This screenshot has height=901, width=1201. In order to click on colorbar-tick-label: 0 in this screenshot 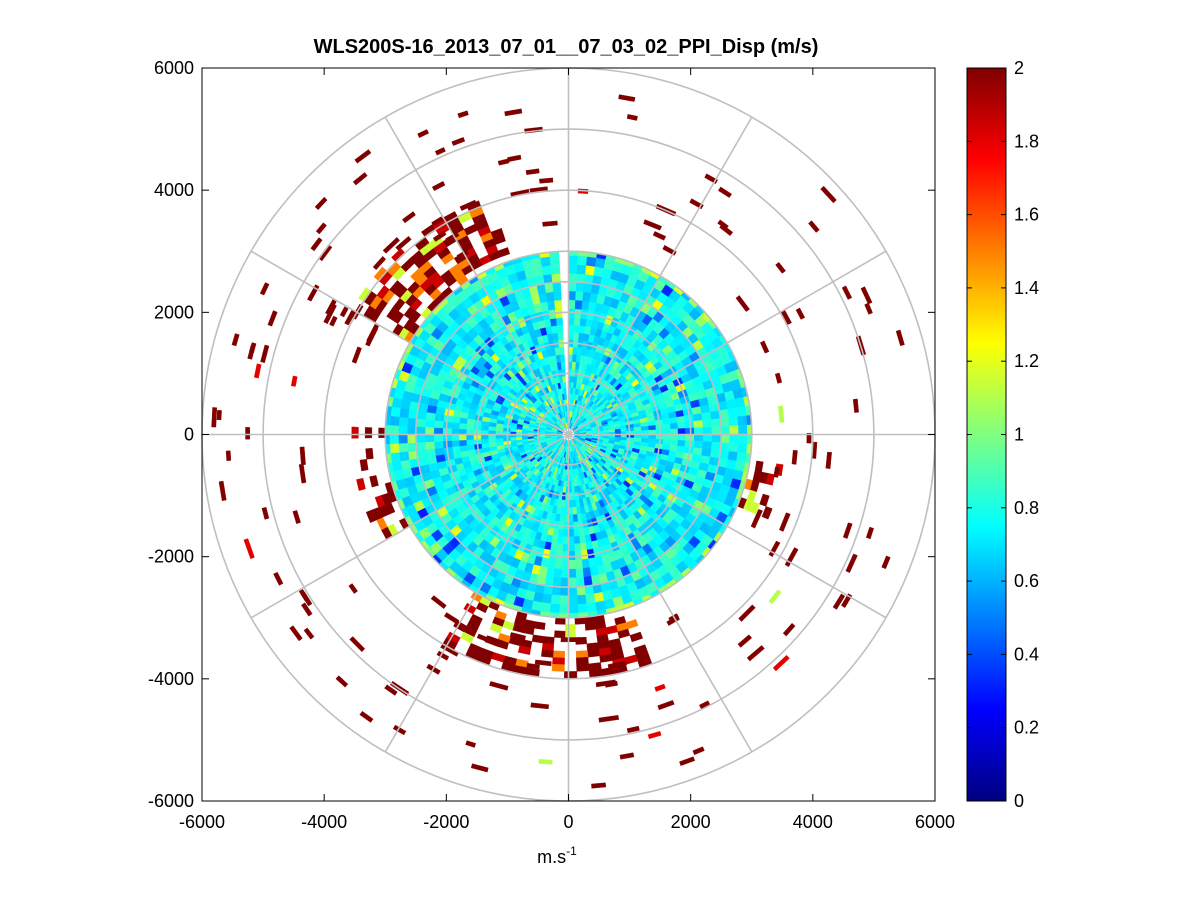, I will do `click(1019, 801)`.